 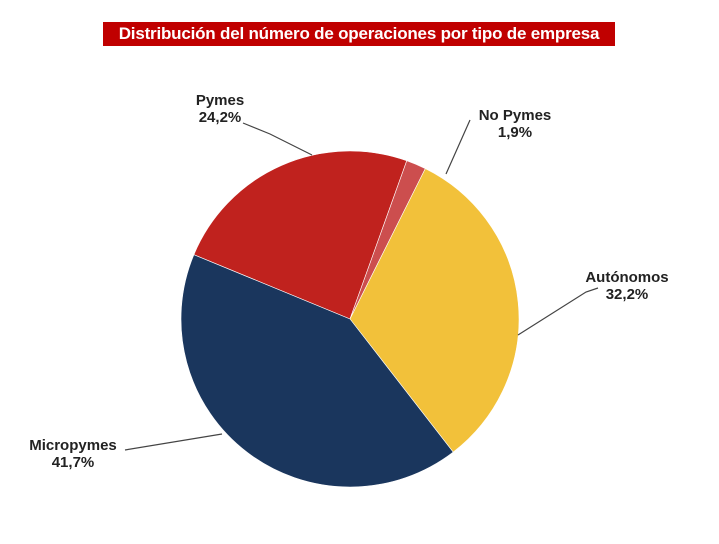 What do you see at coordinates (627, 294) in the screenshot?
I see `slice-value-label: 32,2%` at bounding box center [627, 294].